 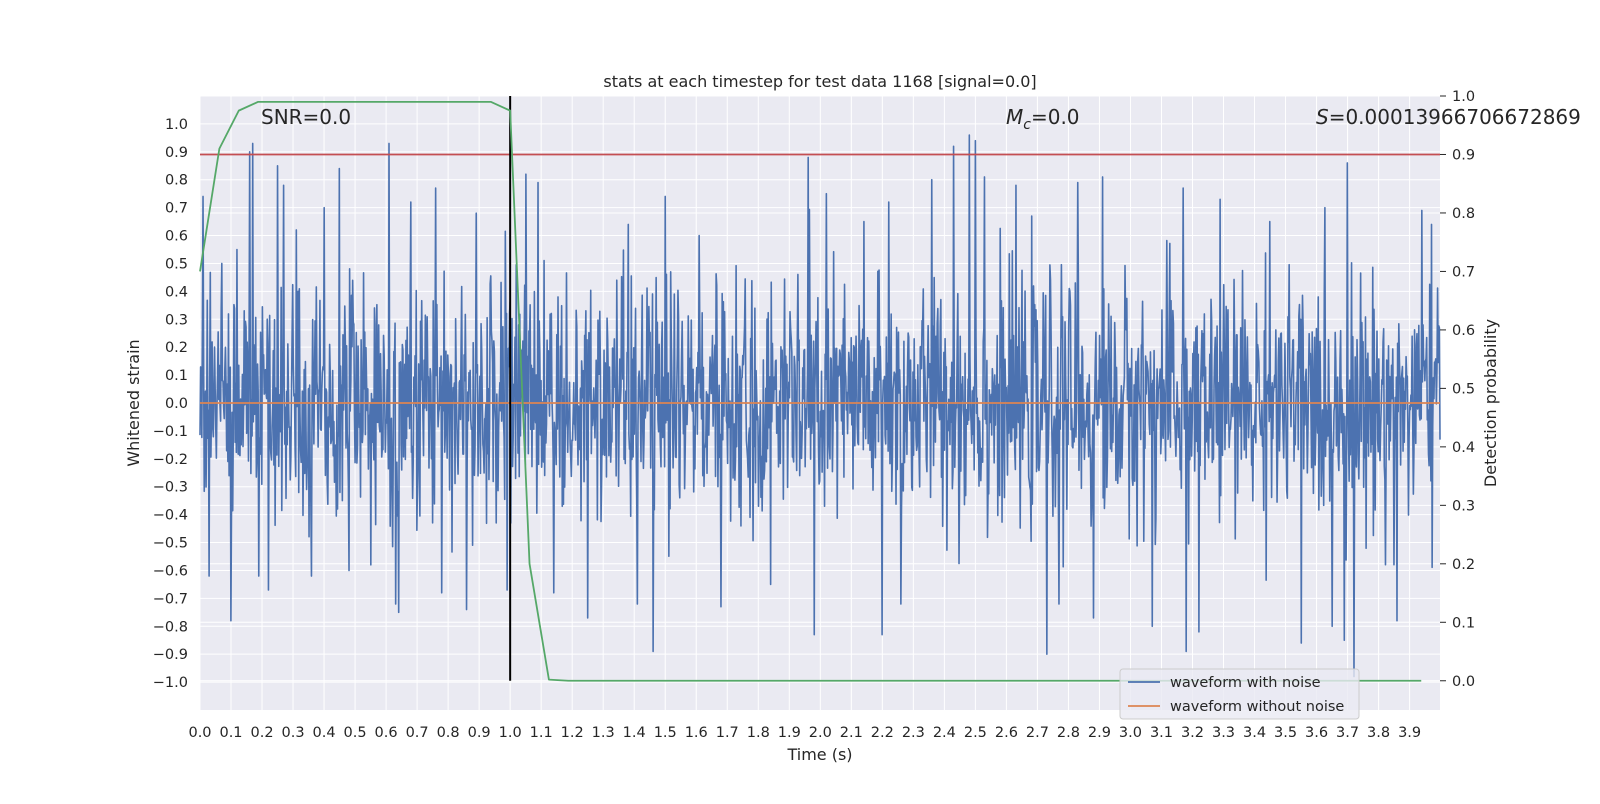 I want to click on y-tick-label: −0.6, so click(x=170, y=571).